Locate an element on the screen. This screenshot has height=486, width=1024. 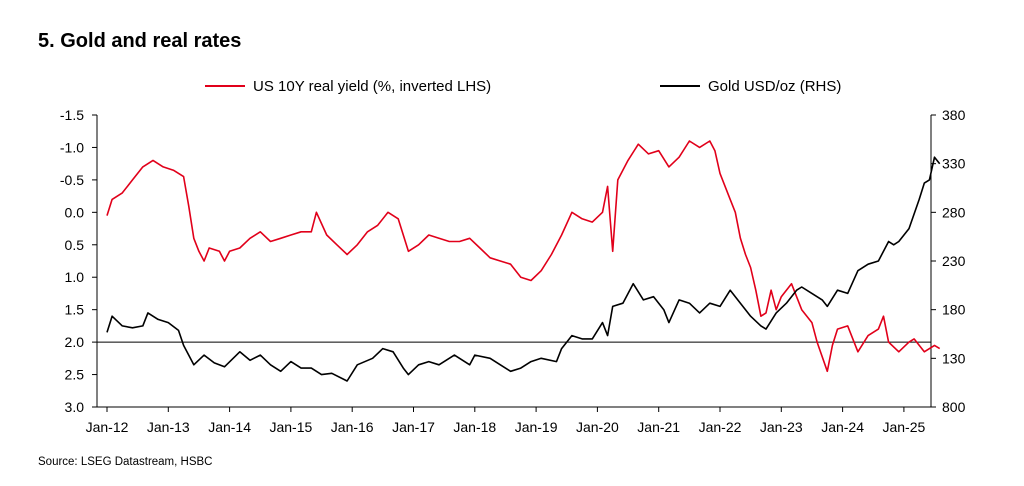
left-tick-label: 2.5 is located at coordinates (75, 375).